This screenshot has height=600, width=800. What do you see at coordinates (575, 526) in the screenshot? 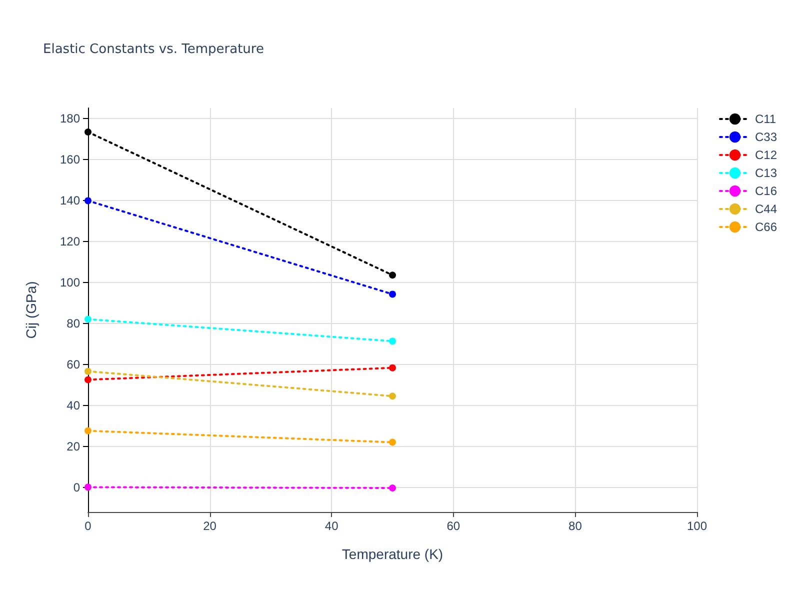
I see `x-tick-label: 80` at bounding box center [575, 526].